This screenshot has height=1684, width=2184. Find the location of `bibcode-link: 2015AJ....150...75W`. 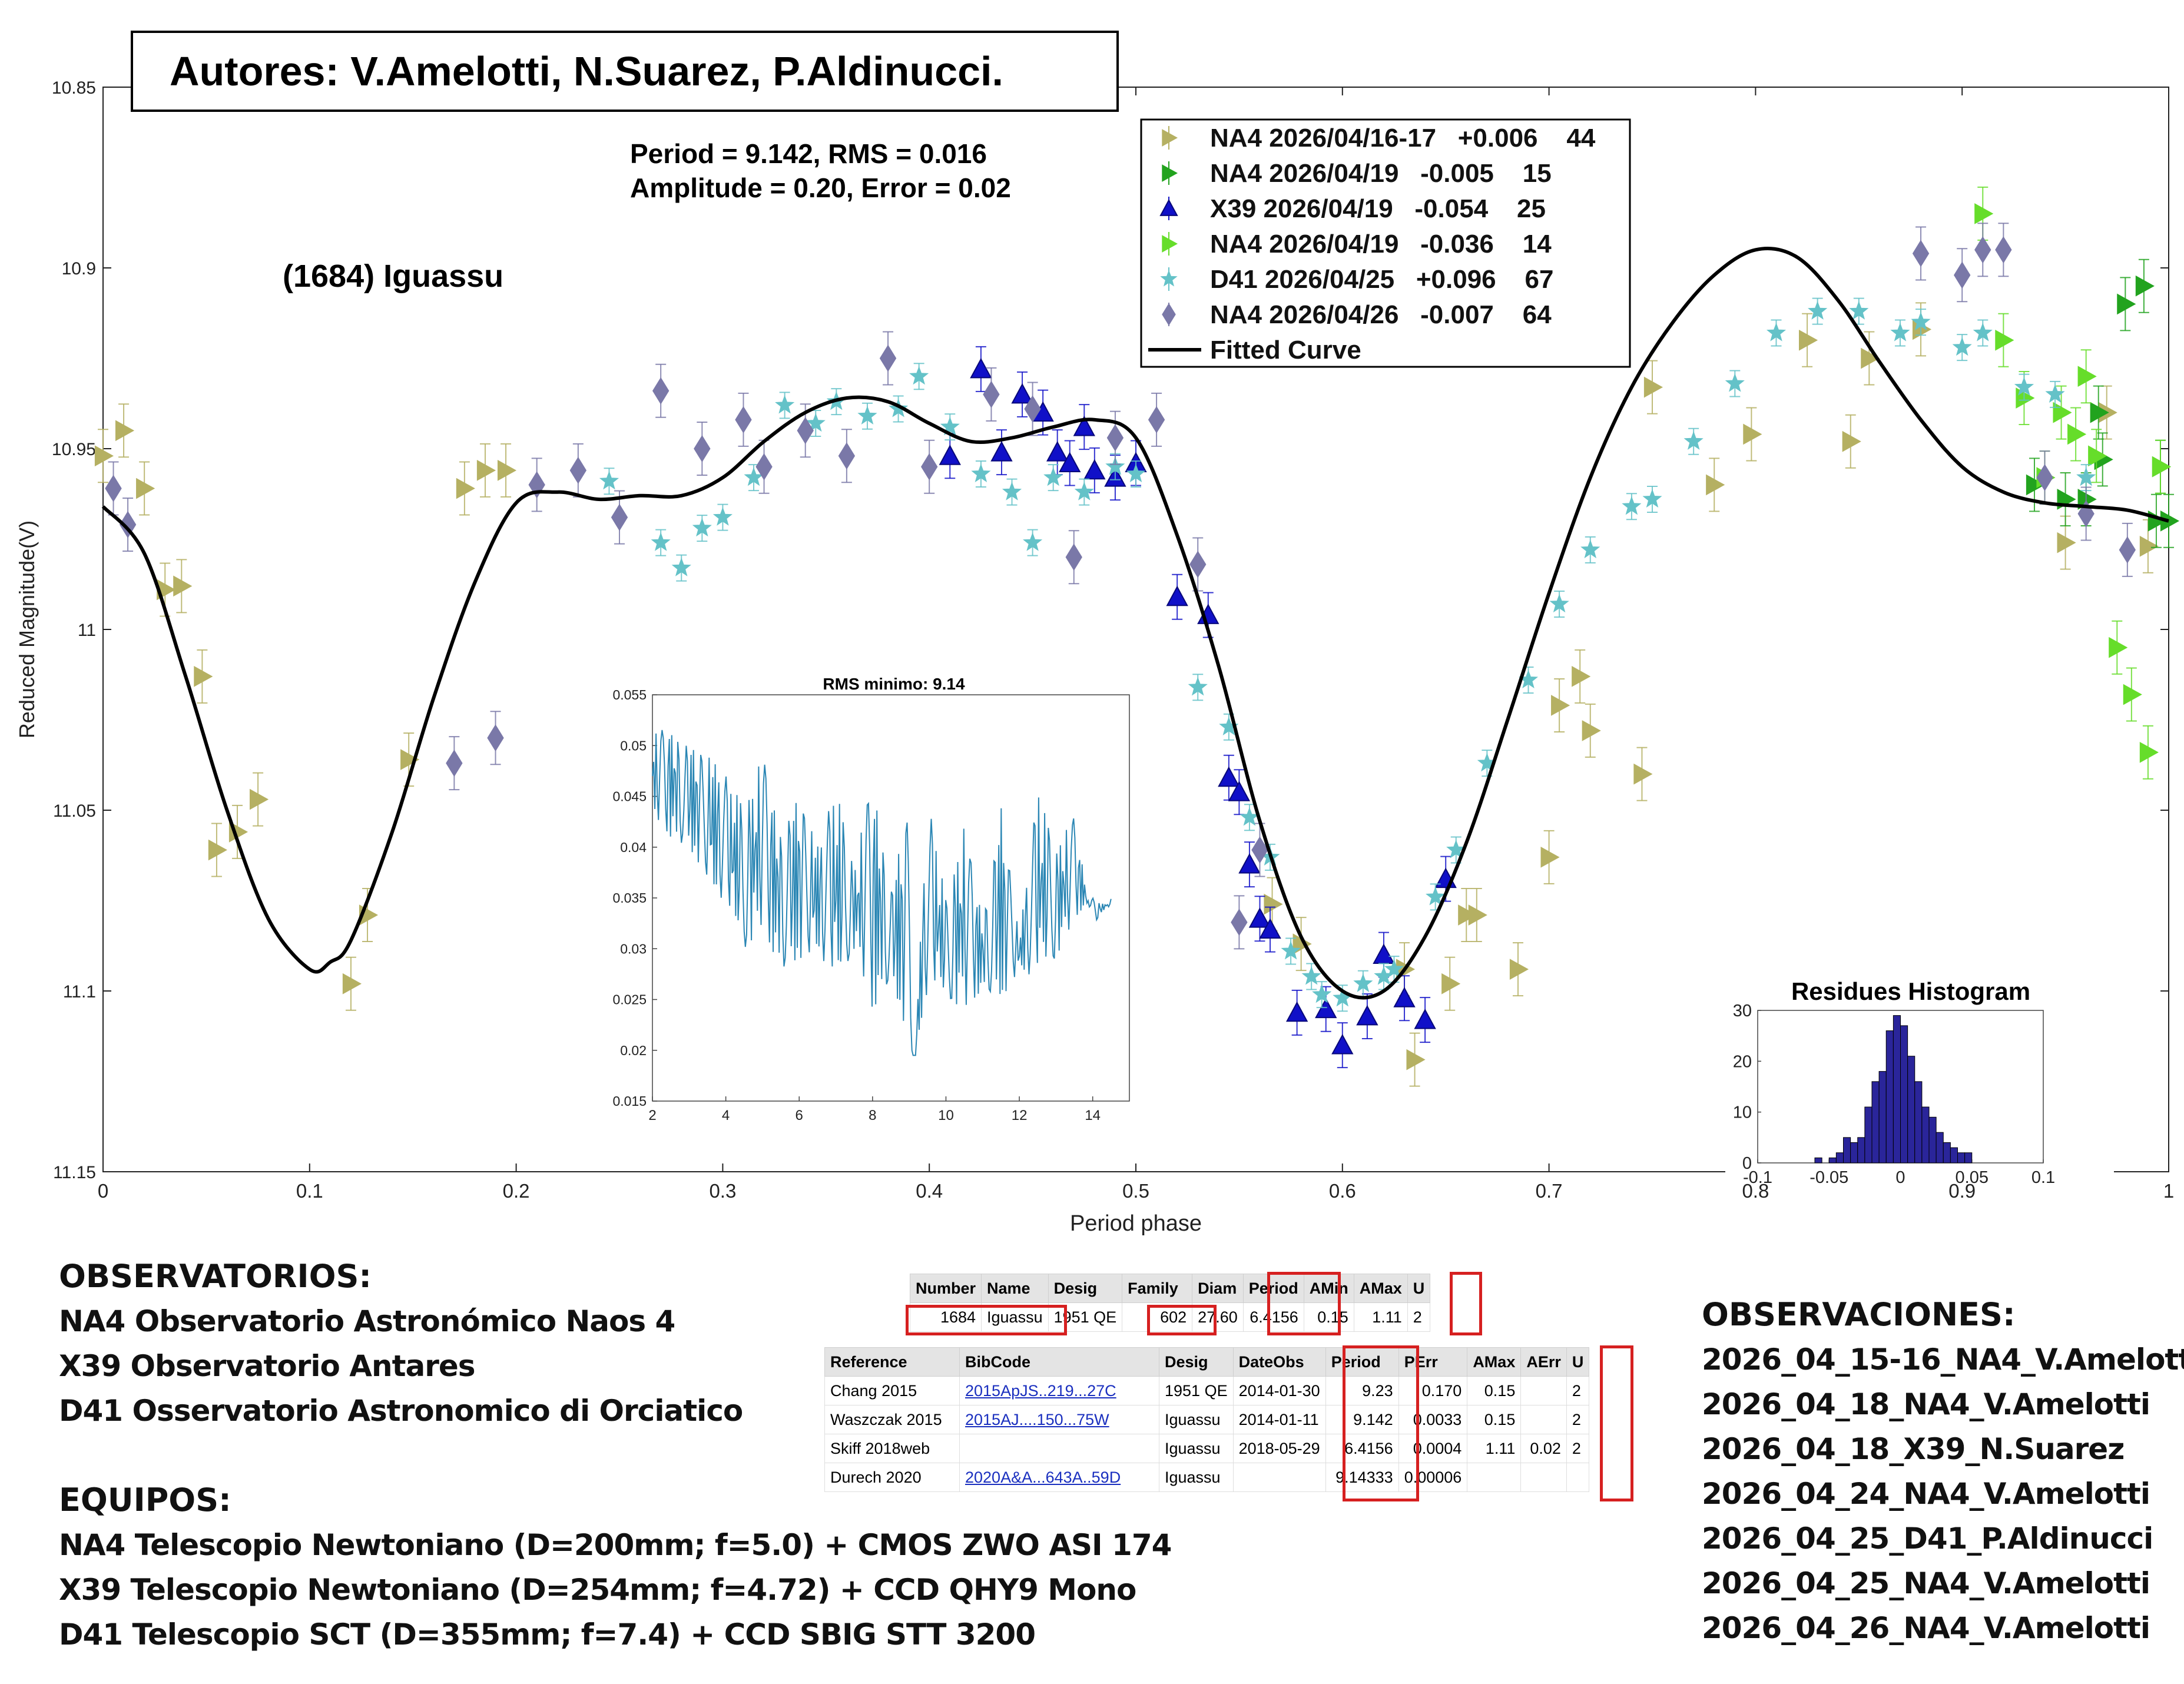

bibcode-link: 2015AJ....150...75W is located at coordinates (1037, 1419).